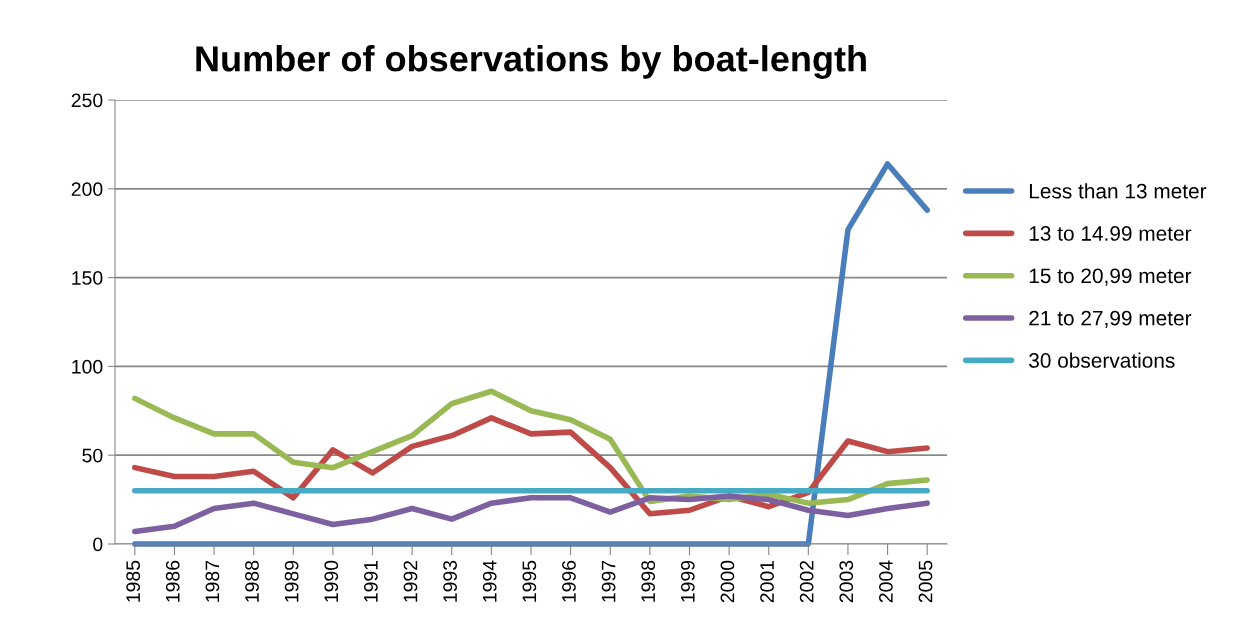  What do you see at coordinates (331, 581) in the screenshot?
I see `x-tick-label: 1990` at bounding box center [331, 581].